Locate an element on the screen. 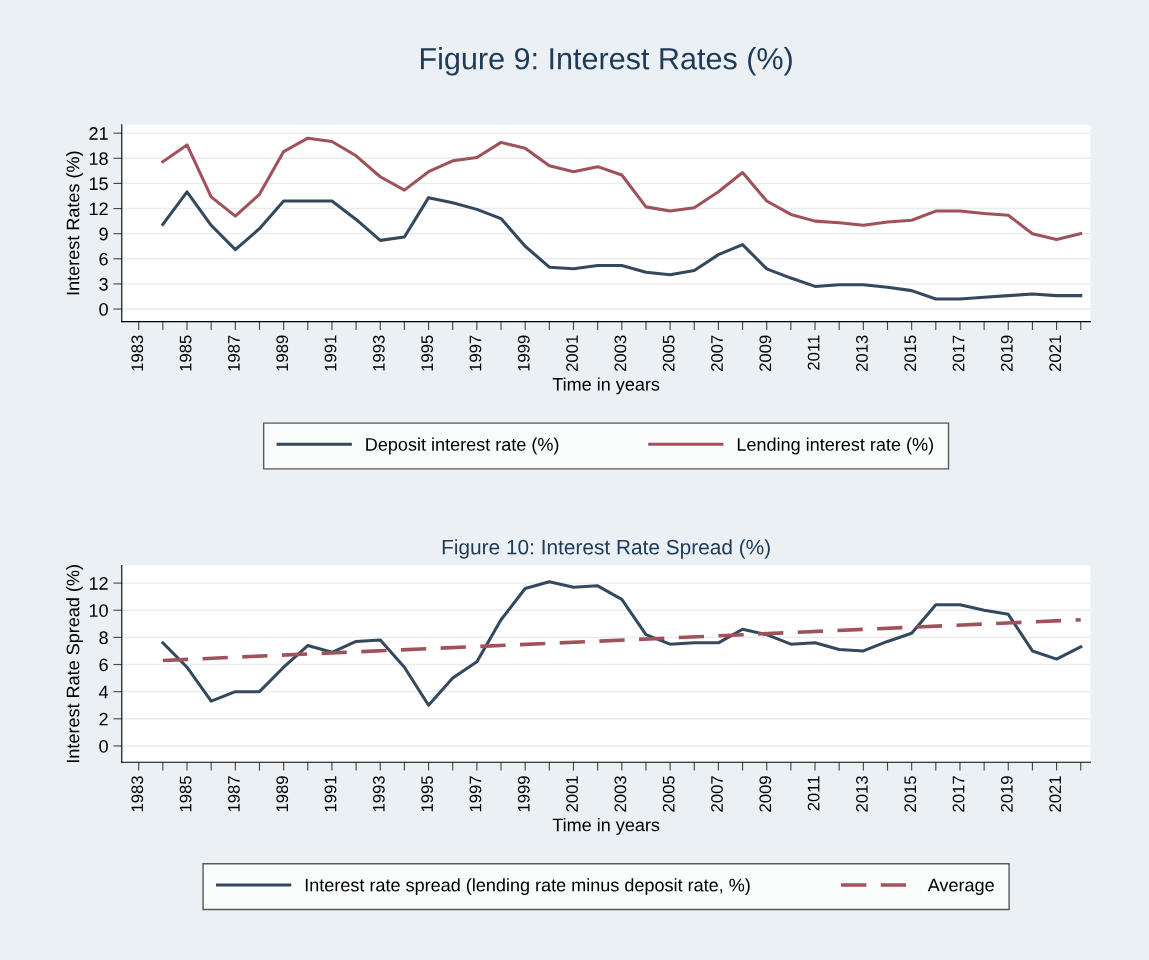  y-axis-title: Interest Rates (%) is located at coordinates (74, 223).